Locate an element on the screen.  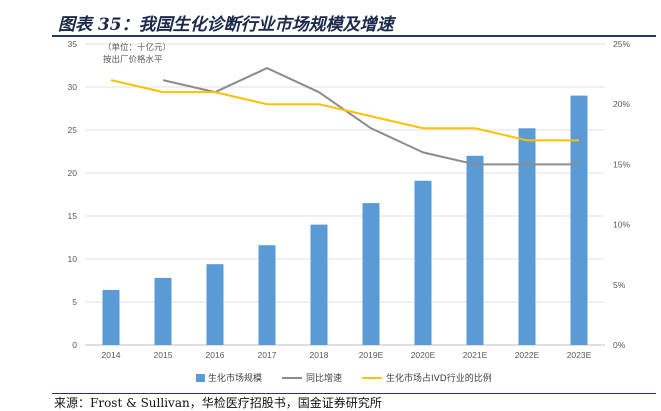
title-rule is located at coordinates (354, 36).